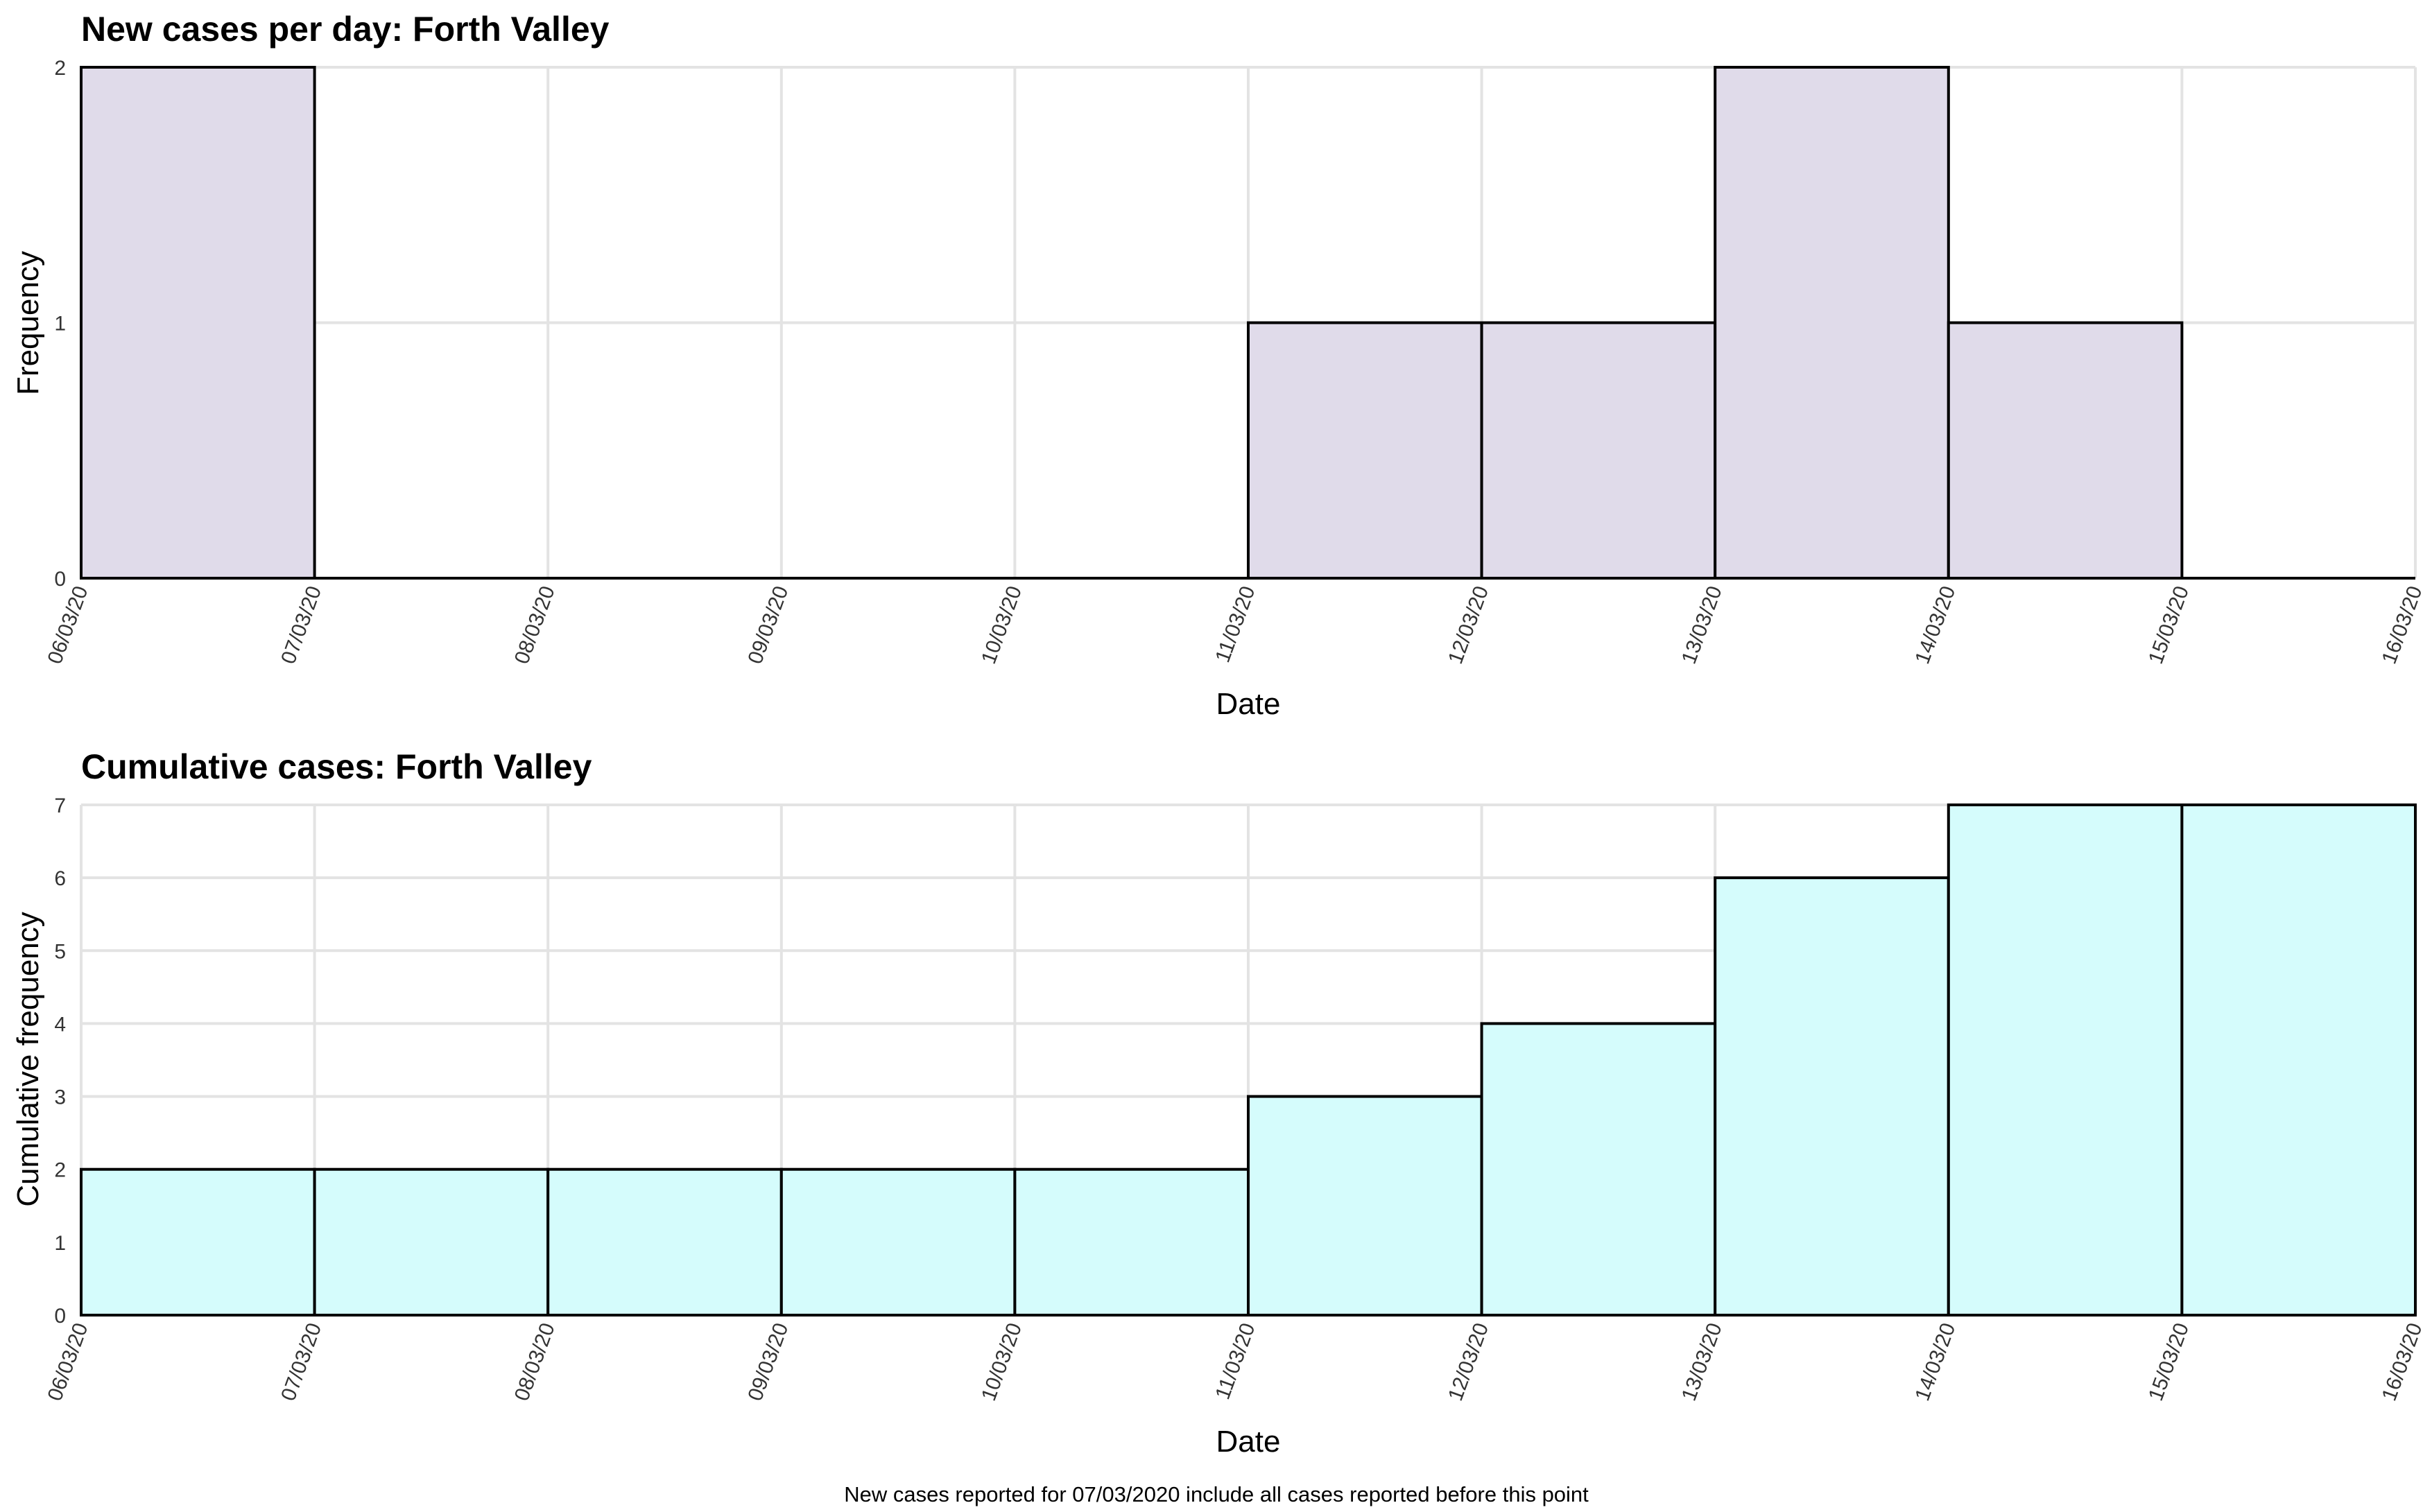 The image size is (2432, 1512). What do you see at coordinates (60, 878) in the screenshot?
I see `y-tick-label: 6` at bounding box center [60, 878].